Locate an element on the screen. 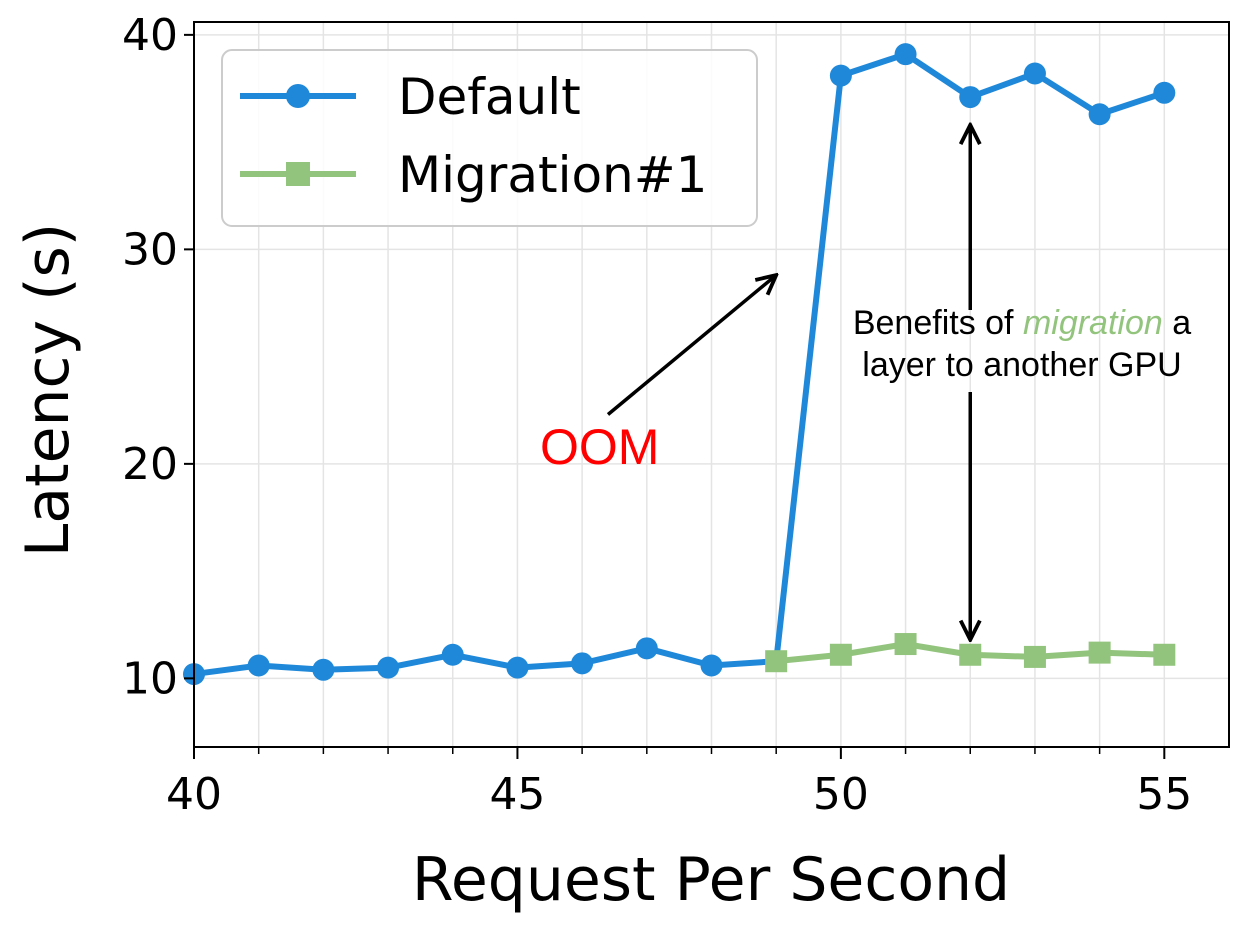 The height and width of the screenshot is (930, 1245). x-axis-label: Request Per Second is located at coordinates (711, 880).